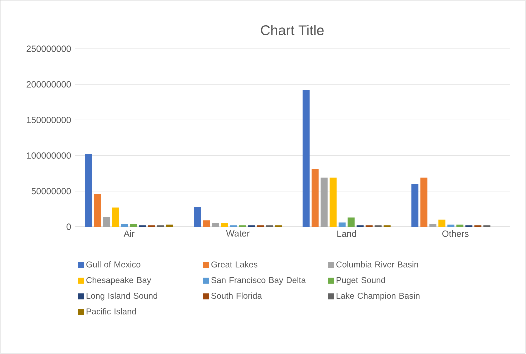  Describe the element at coordinates (292, 30) in the screenshot. I see `chart-title: Chart Title` at that location.